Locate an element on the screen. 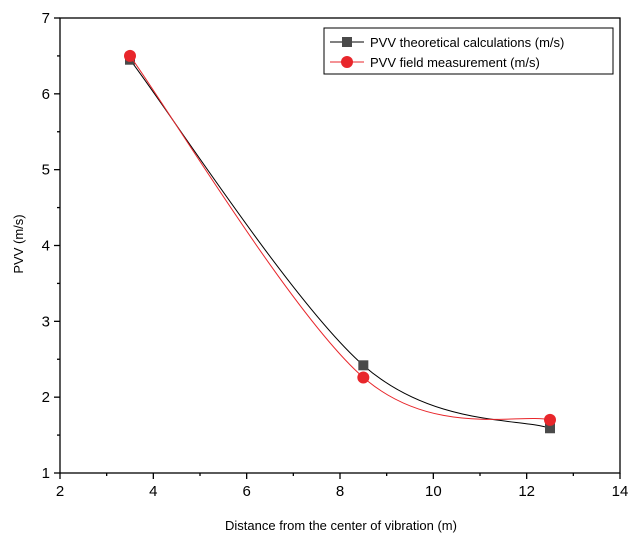  legend-frame is located at coordinates (468, 51).